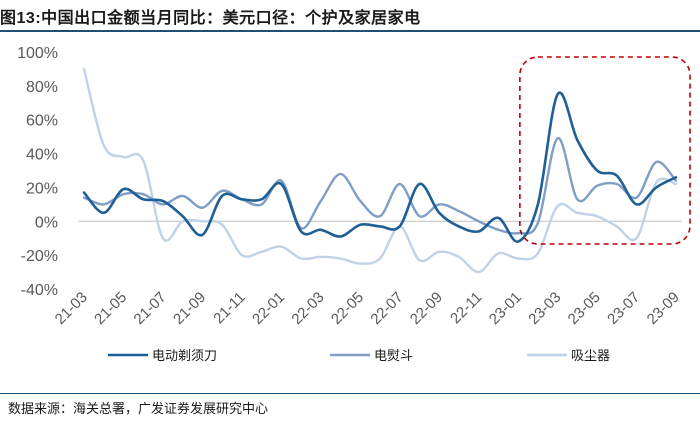 This screenshot has height=426, width=700. I want to click on figure-title: 图13:中国出口金额当月同比：美元口径：个护及家居家电, so click(350, 16).